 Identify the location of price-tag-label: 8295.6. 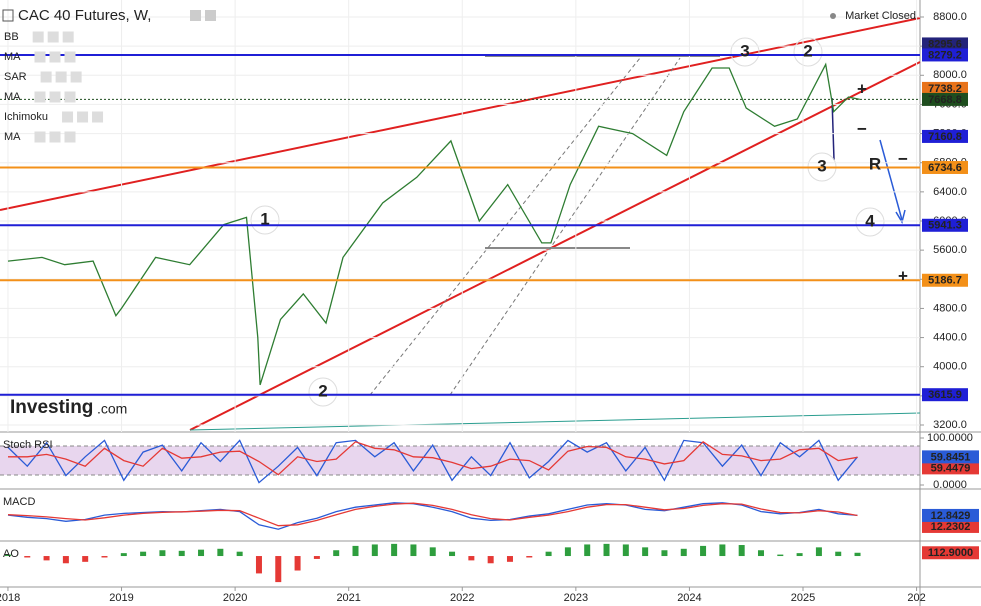
(945, 44).